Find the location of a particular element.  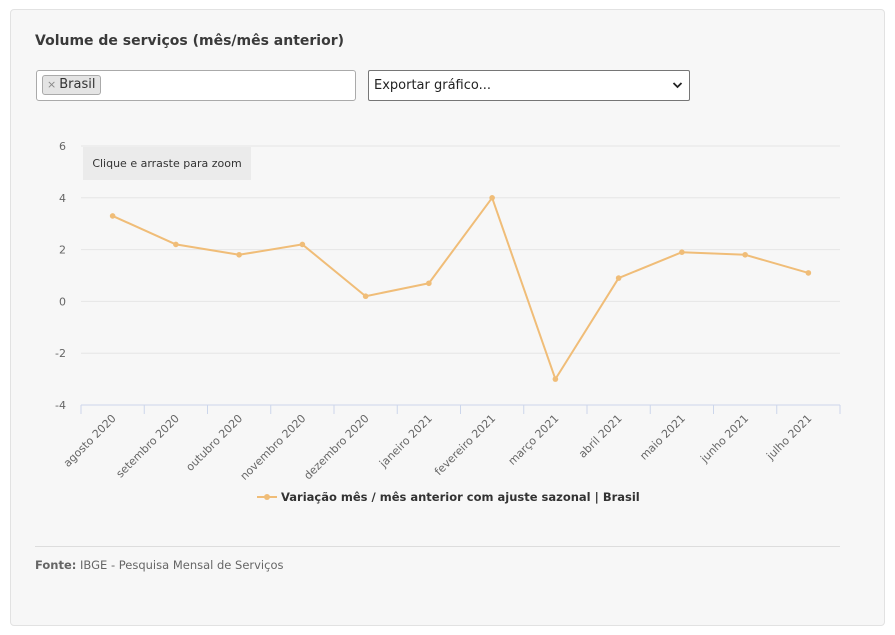

source-text: IBGE - Pesquisa Mensal de Serviços is located at coordinates (182, 565).